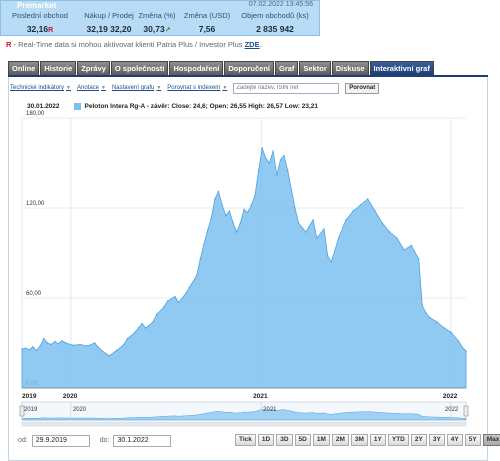 The height and width of the screenshot is (461, 500). Describe the element at coordinates (58, 68) in the screenshot. I see `tab-historie: Historie` at that location.